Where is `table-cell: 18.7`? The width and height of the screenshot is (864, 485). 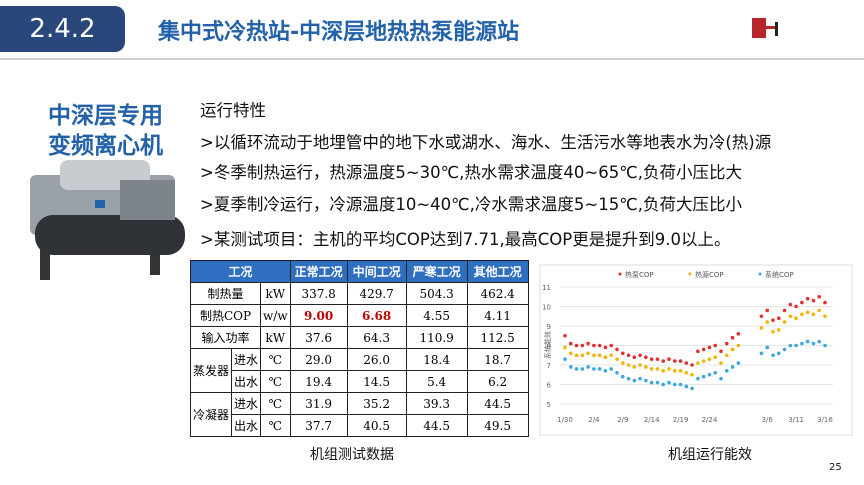
table-cell: 18.7 is located at coordinates (497, 359).